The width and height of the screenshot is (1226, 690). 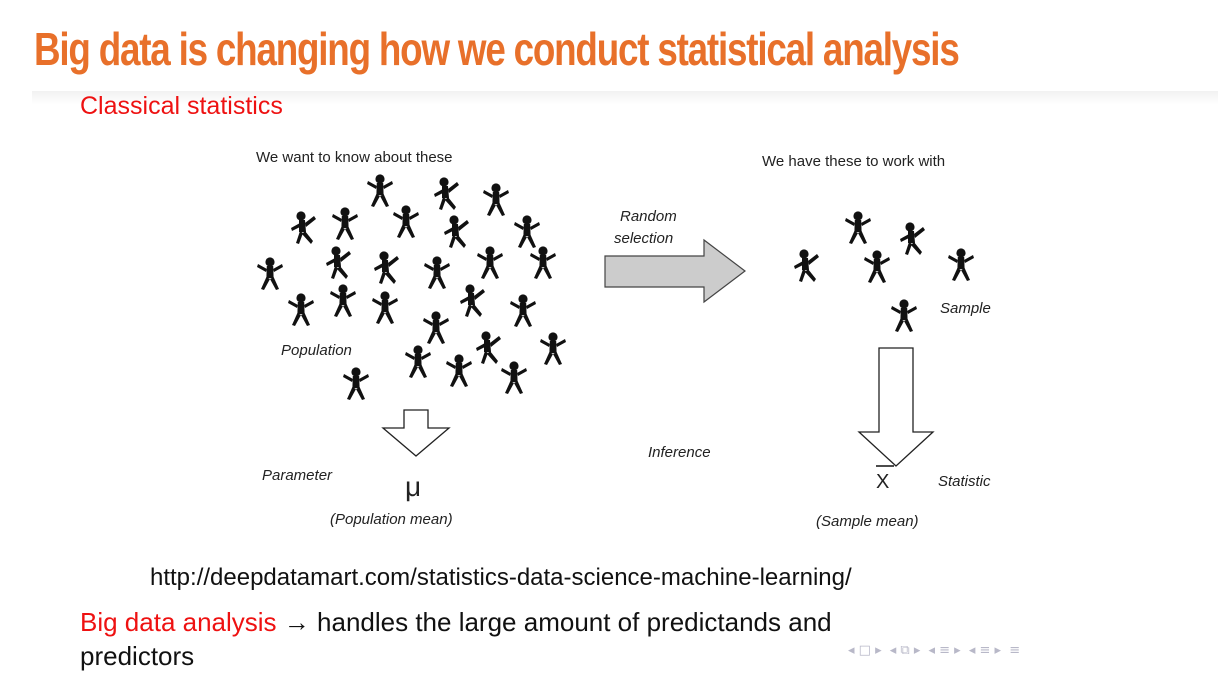 I want to click on nav-frame-icon: ◂ ⧉ ▸, so click(x=905, y=650).